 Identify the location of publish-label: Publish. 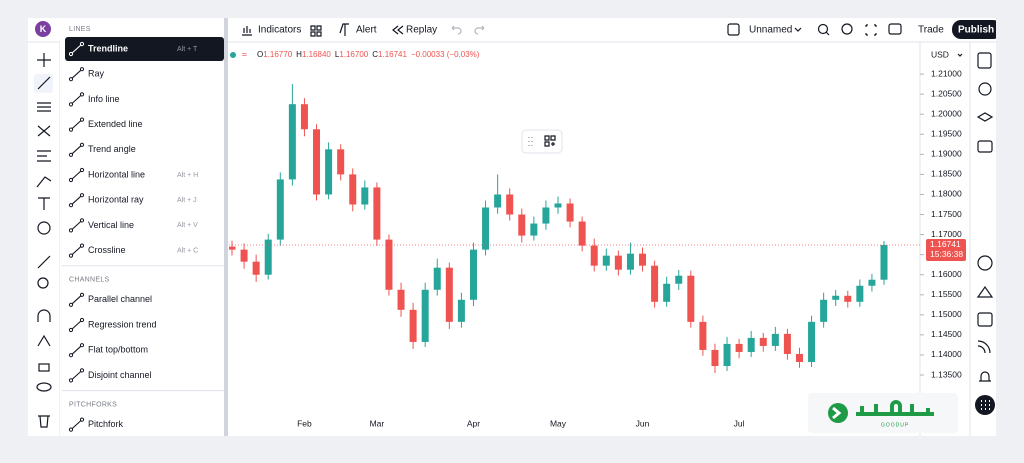
(976, 30).